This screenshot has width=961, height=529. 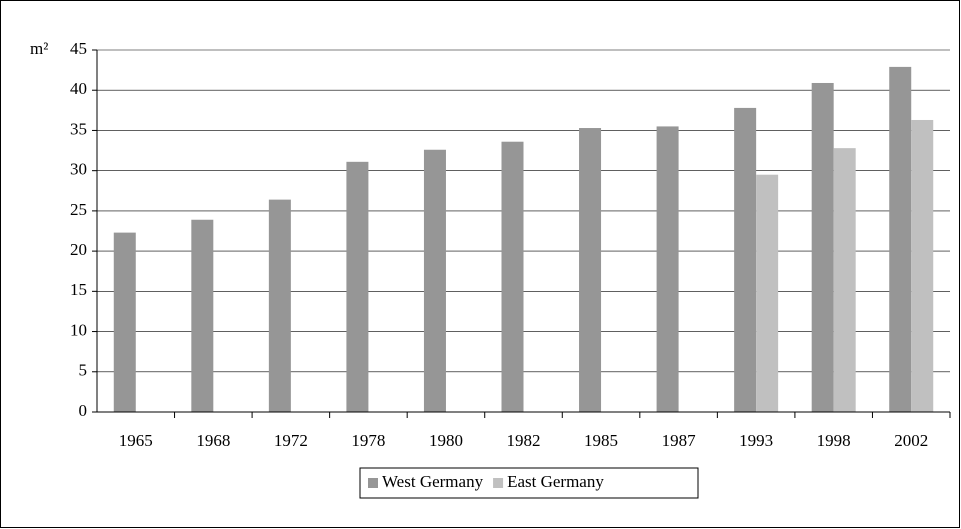 What do you see at coordinates (911, 440) in the screenshot?
I see `x-tick-label: 2002` at bounding box center [911, 440].